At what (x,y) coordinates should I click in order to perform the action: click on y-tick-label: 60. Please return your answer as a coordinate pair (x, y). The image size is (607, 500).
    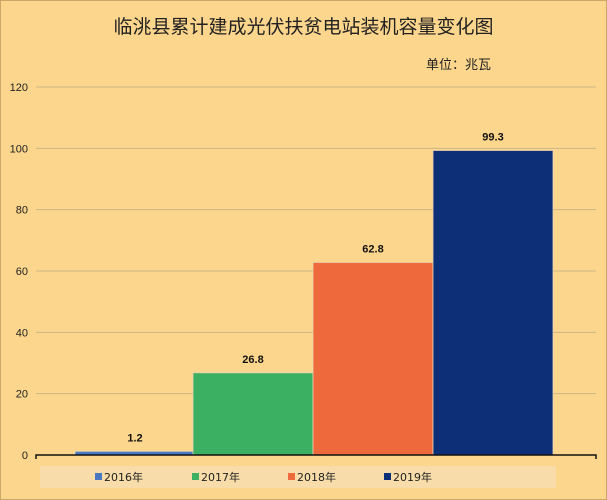
    Looking at the image, I should click on (22, 272).